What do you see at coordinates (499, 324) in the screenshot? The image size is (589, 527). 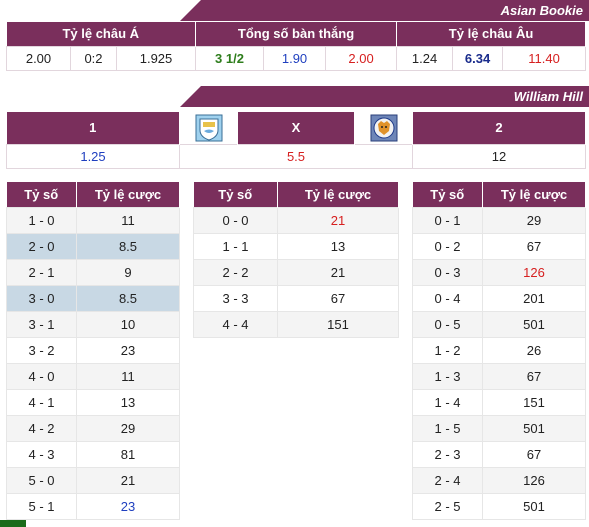 I see `table-row: 0 - 5 501` at bounding box center [499, 324].